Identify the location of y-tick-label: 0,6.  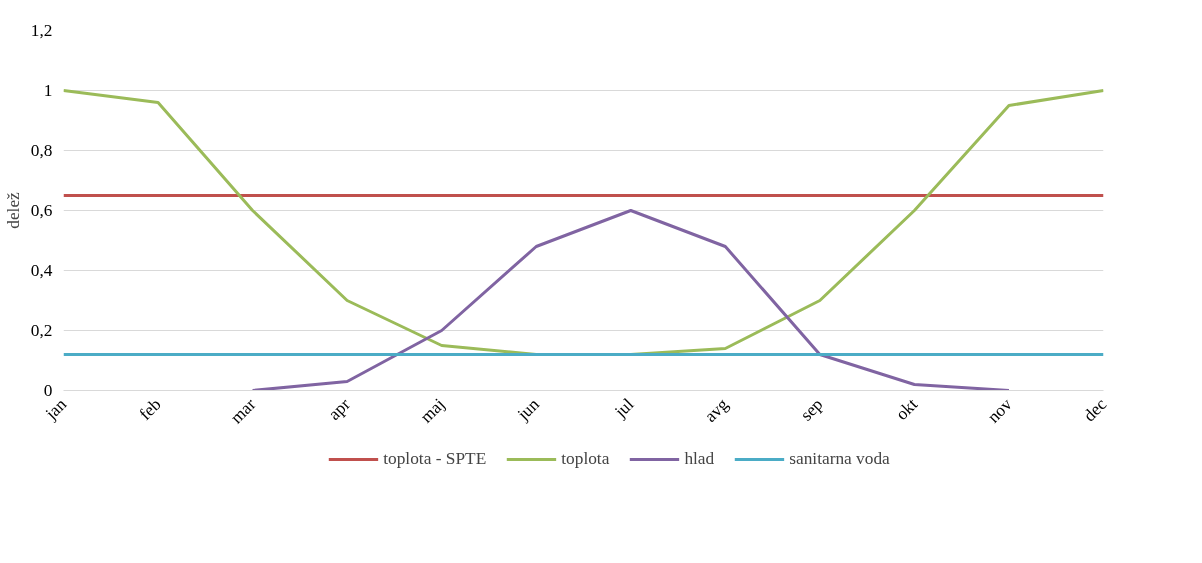
(41, 210).